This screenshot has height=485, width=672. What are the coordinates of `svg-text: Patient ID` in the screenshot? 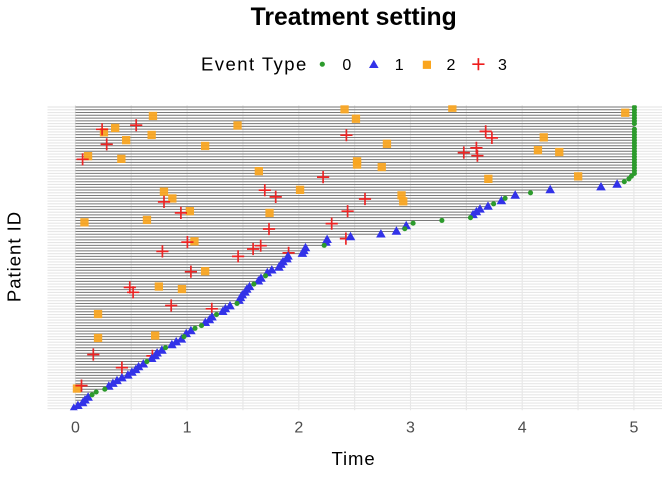 It's located at (14, 256).